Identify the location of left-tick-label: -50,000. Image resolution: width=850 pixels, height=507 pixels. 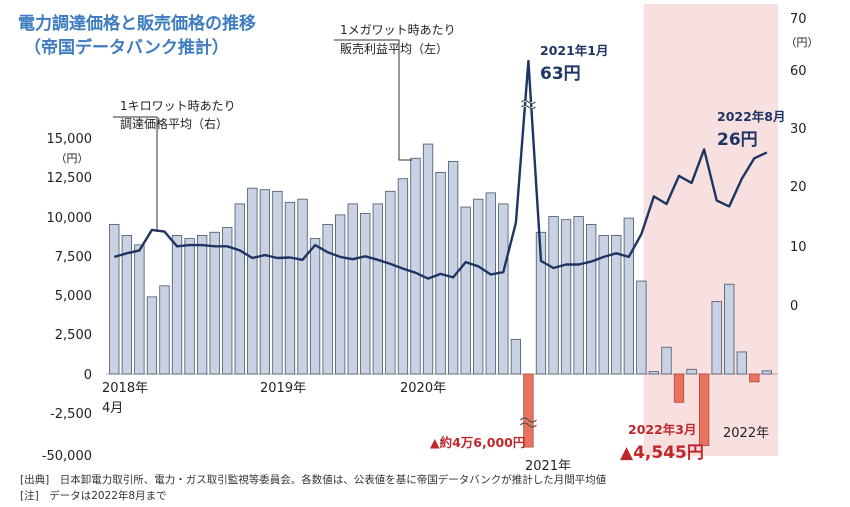
(67, 456).